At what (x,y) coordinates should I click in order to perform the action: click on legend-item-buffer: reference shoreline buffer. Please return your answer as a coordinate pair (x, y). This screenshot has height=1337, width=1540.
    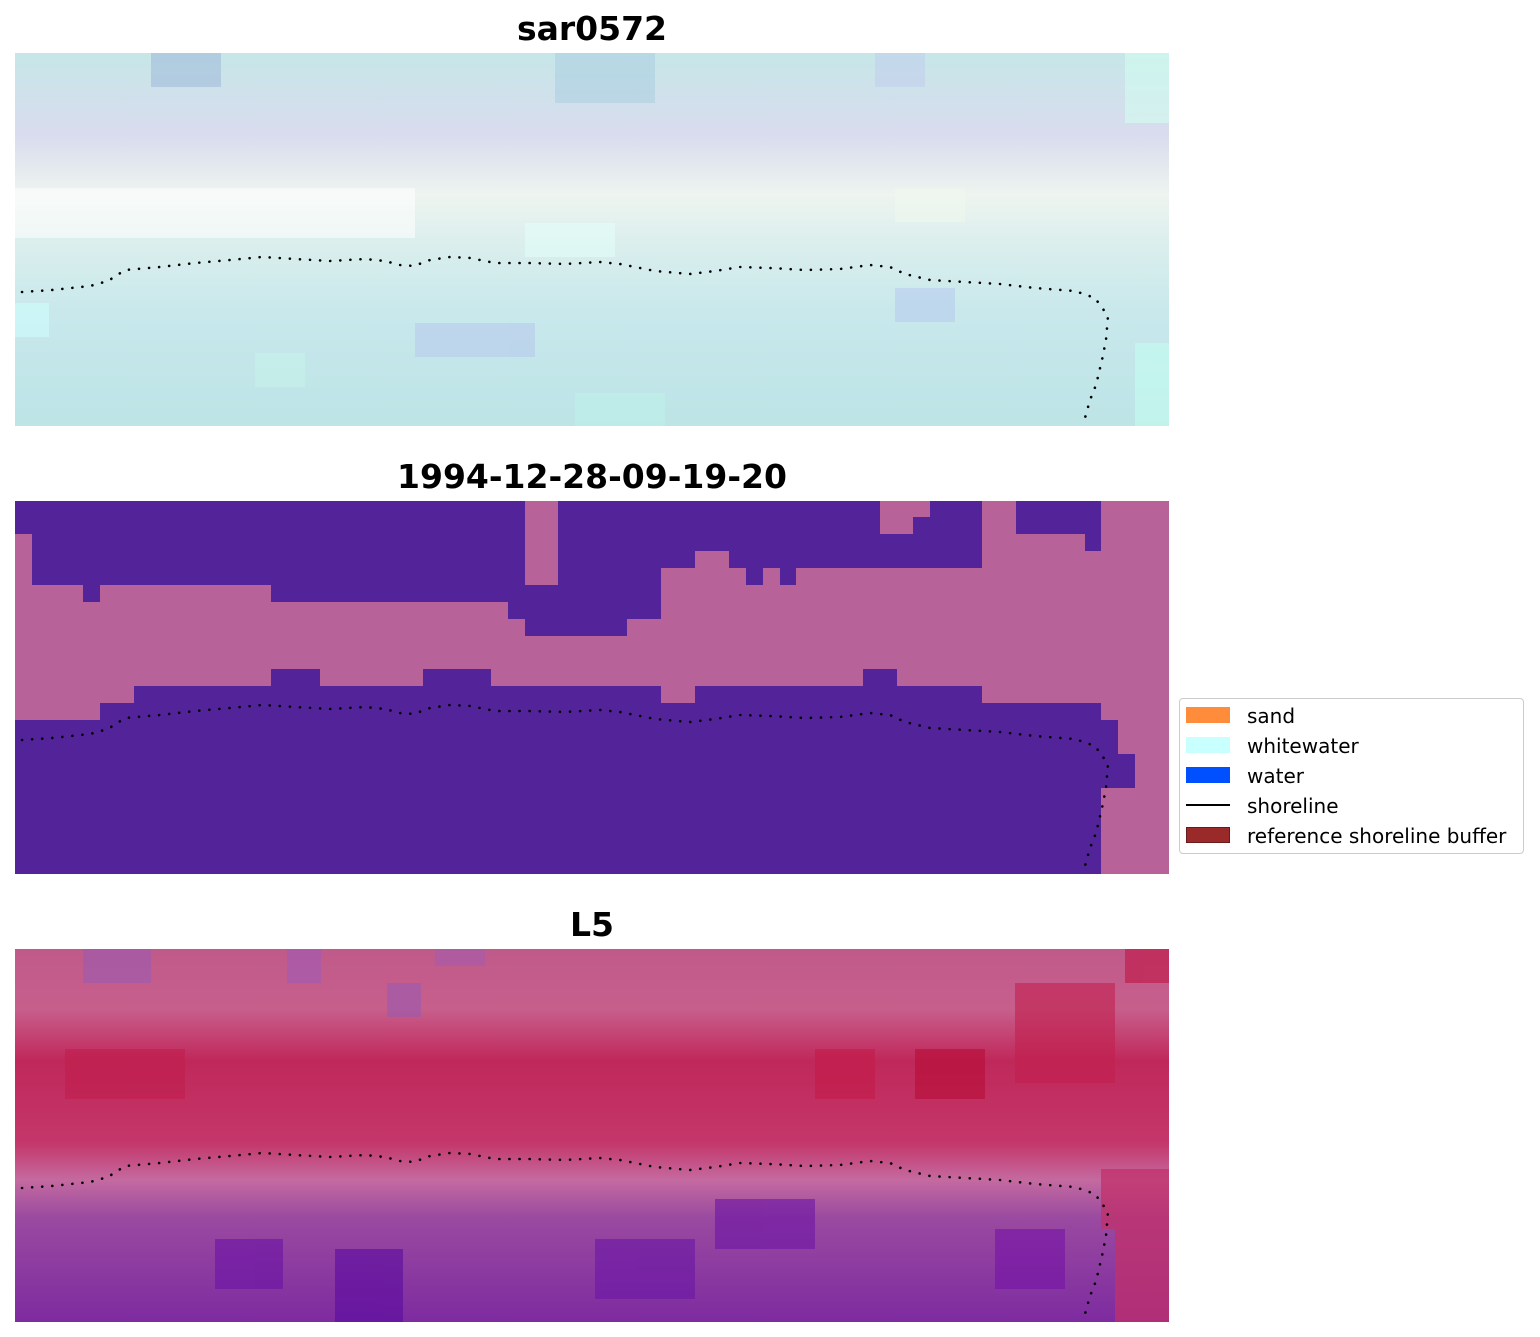
    Looking at the image, I should click on (1354, 836).